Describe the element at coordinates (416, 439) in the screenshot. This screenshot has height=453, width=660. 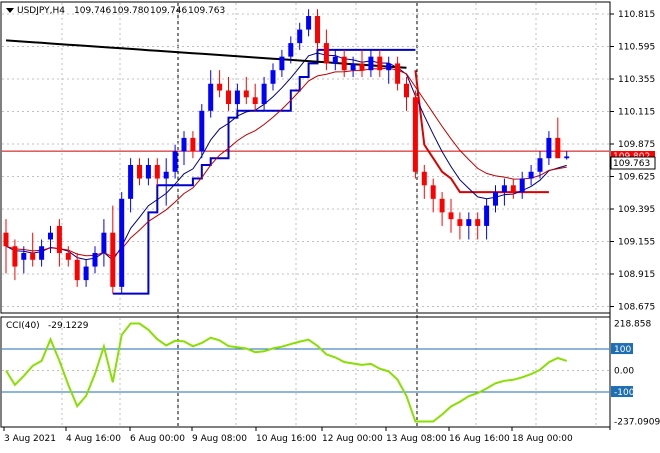
I see `time-tick-label: 13 Aug 08:00` at that location.